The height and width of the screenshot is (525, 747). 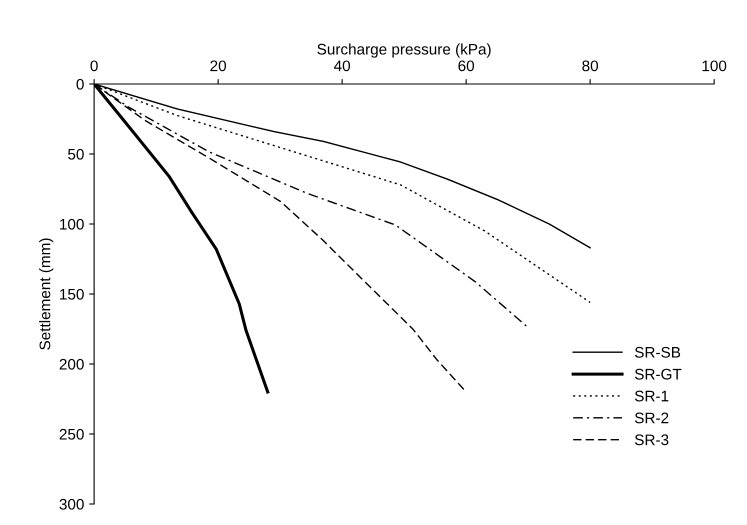 What do you see at coordinates (72, 434) in the screenshot?
I see `y-tick-label: 250` at bounding box center [72, 434].